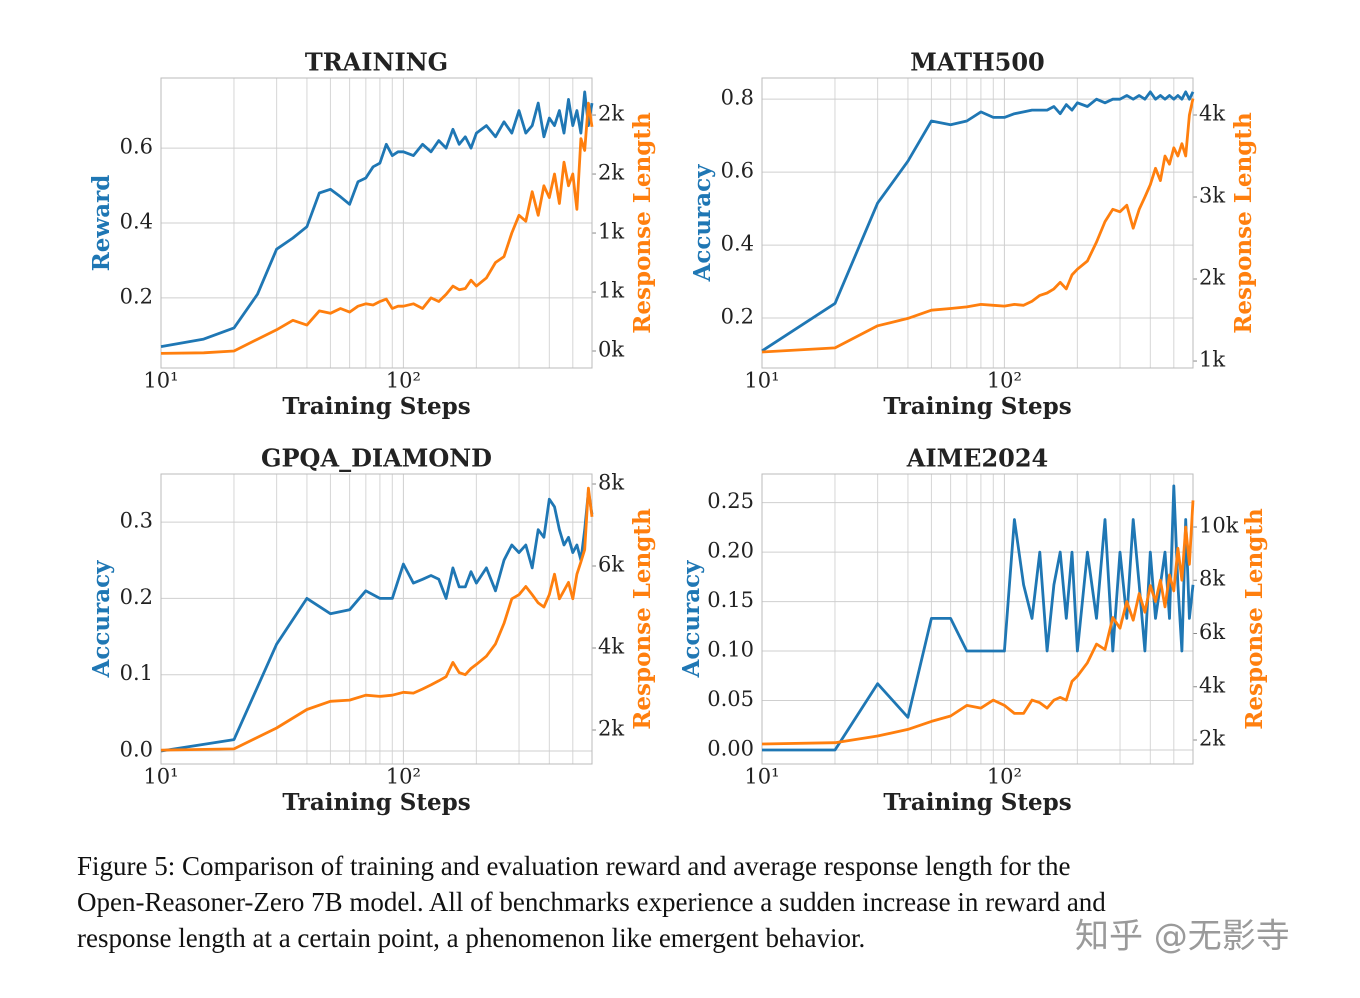 Image resolution: width=1360 pixels, height=998 pixels. I want to click on y-tick-label: 0.0, so click(136, 750).